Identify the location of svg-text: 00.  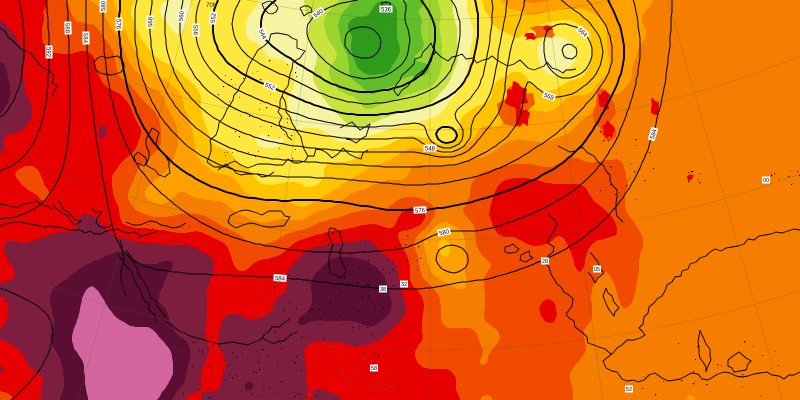
(766, 181).